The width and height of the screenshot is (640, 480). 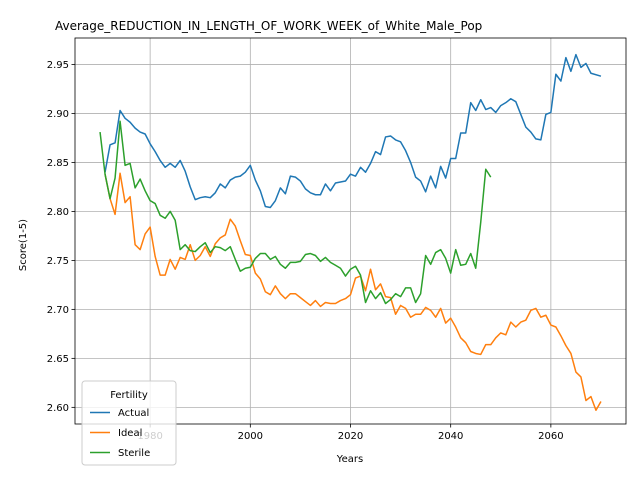 What do you see at coordinates (58, 359) in the screenshot?
I see `y-tick-label: 2.65` at bounding box center [58, 359].